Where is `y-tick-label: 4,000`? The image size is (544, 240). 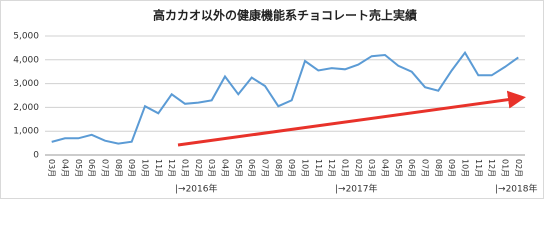
y-tick-label: 4,000 is located at coordinates (26, 60).